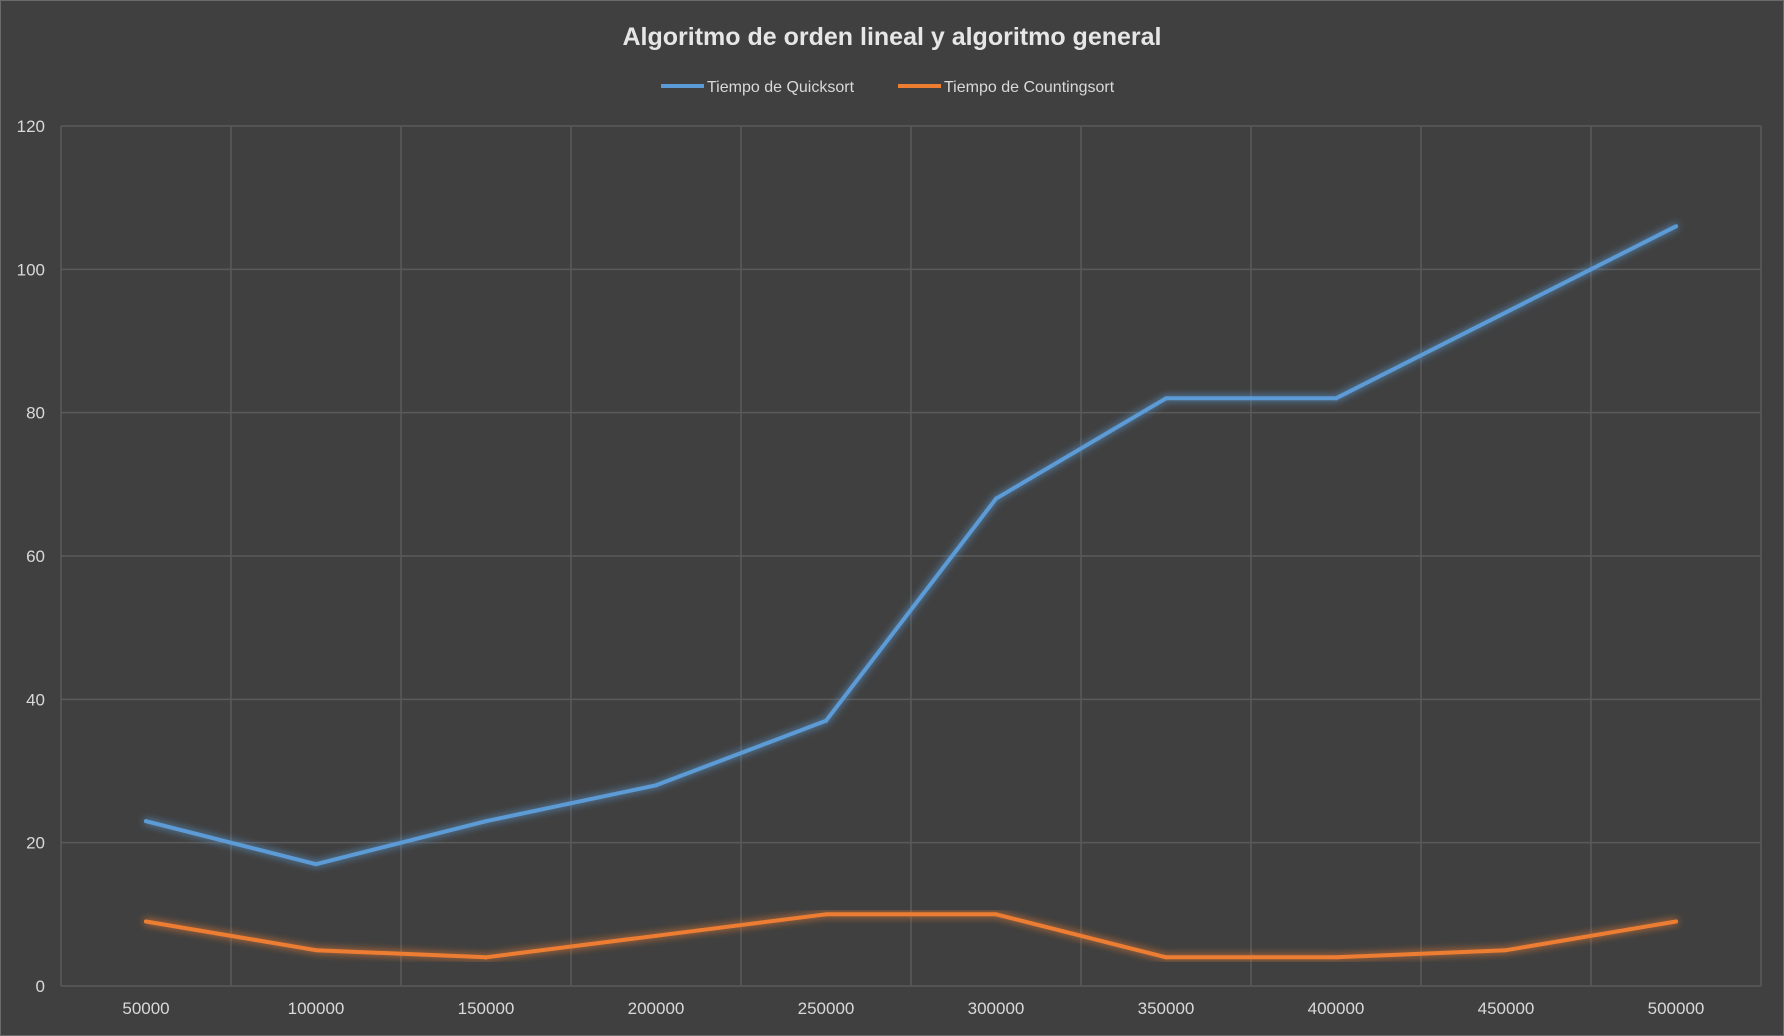 Image resolution: width=1784 pixels, height=1036 pixels. What do you see at coordinates (31, 269) in the screenshot?
I see `y-tick-label: 100` at bounding box center [31, 269].